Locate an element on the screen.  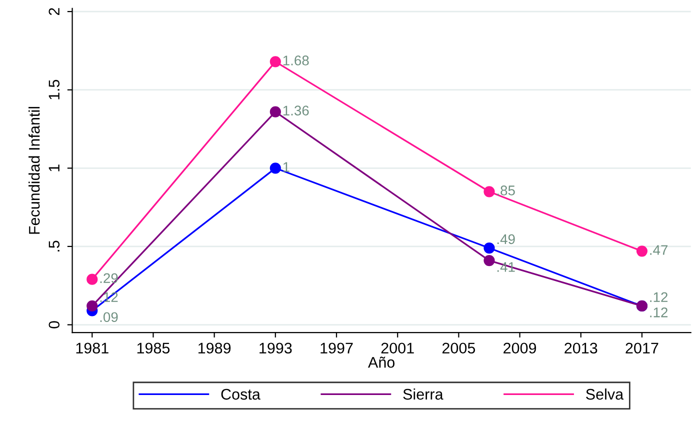
data-label: .47 is located at coordinates (659, 250).